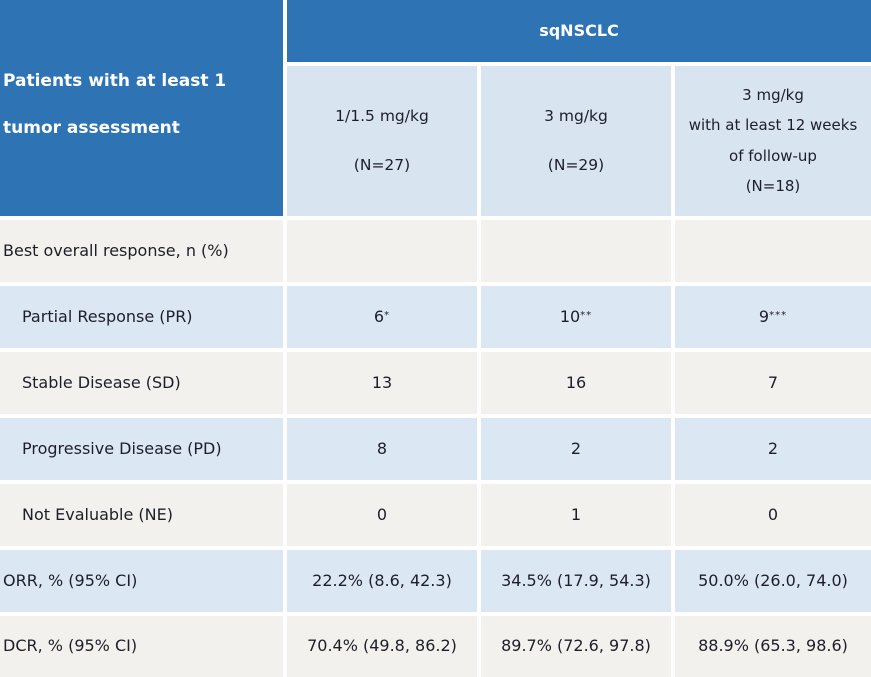  What do you see at coordinates (576, 383) in the screenshot?
I see `table-cell: 16` at bounding box center [576, 383].